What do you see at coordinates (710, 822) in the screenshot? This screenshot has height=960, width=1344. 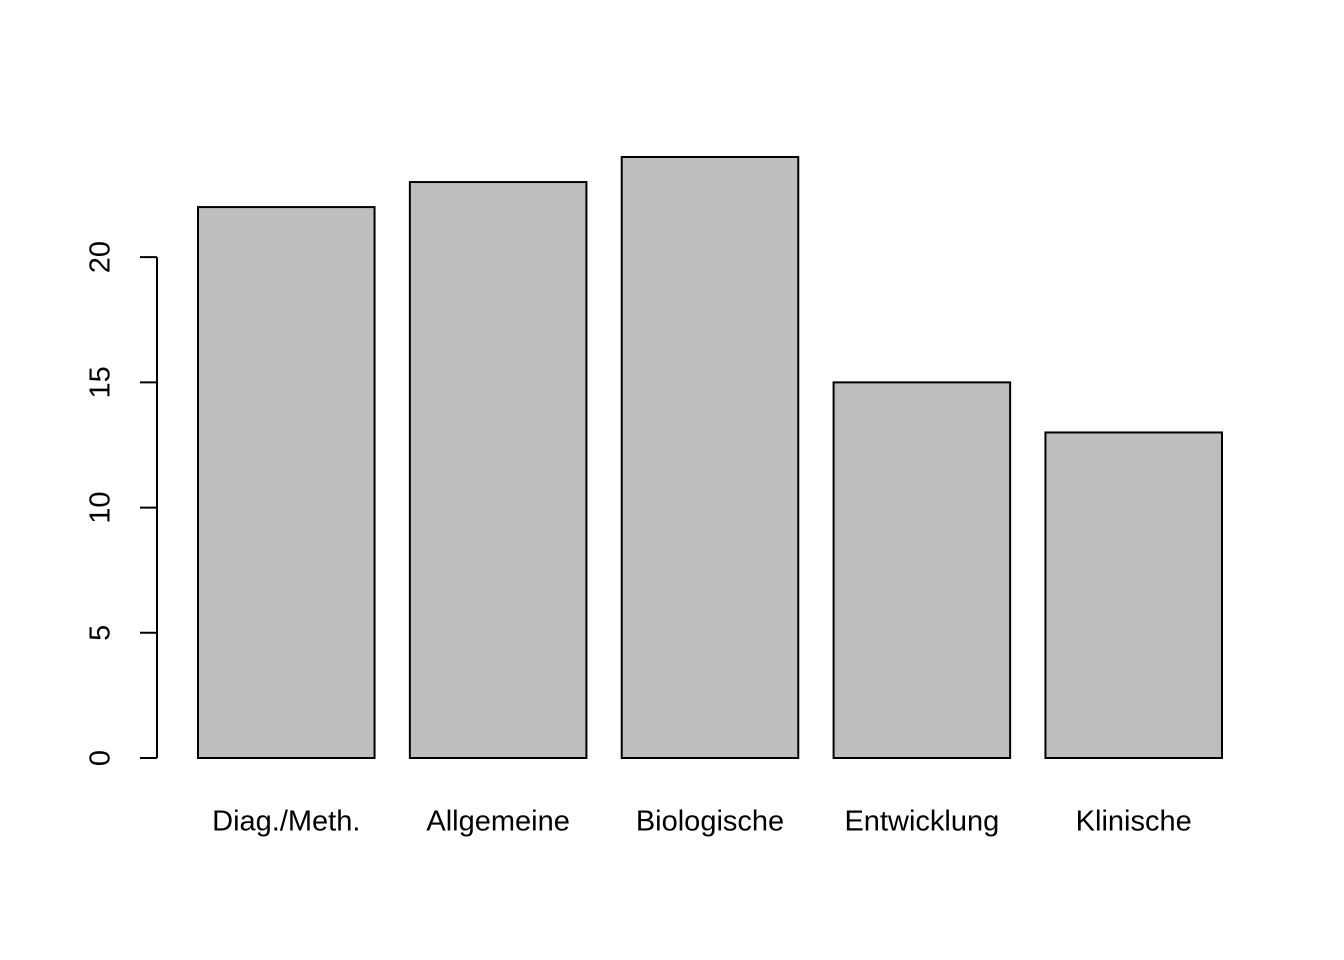 I see `x-tick-label: Biologische` at bounding box center [710, 822].